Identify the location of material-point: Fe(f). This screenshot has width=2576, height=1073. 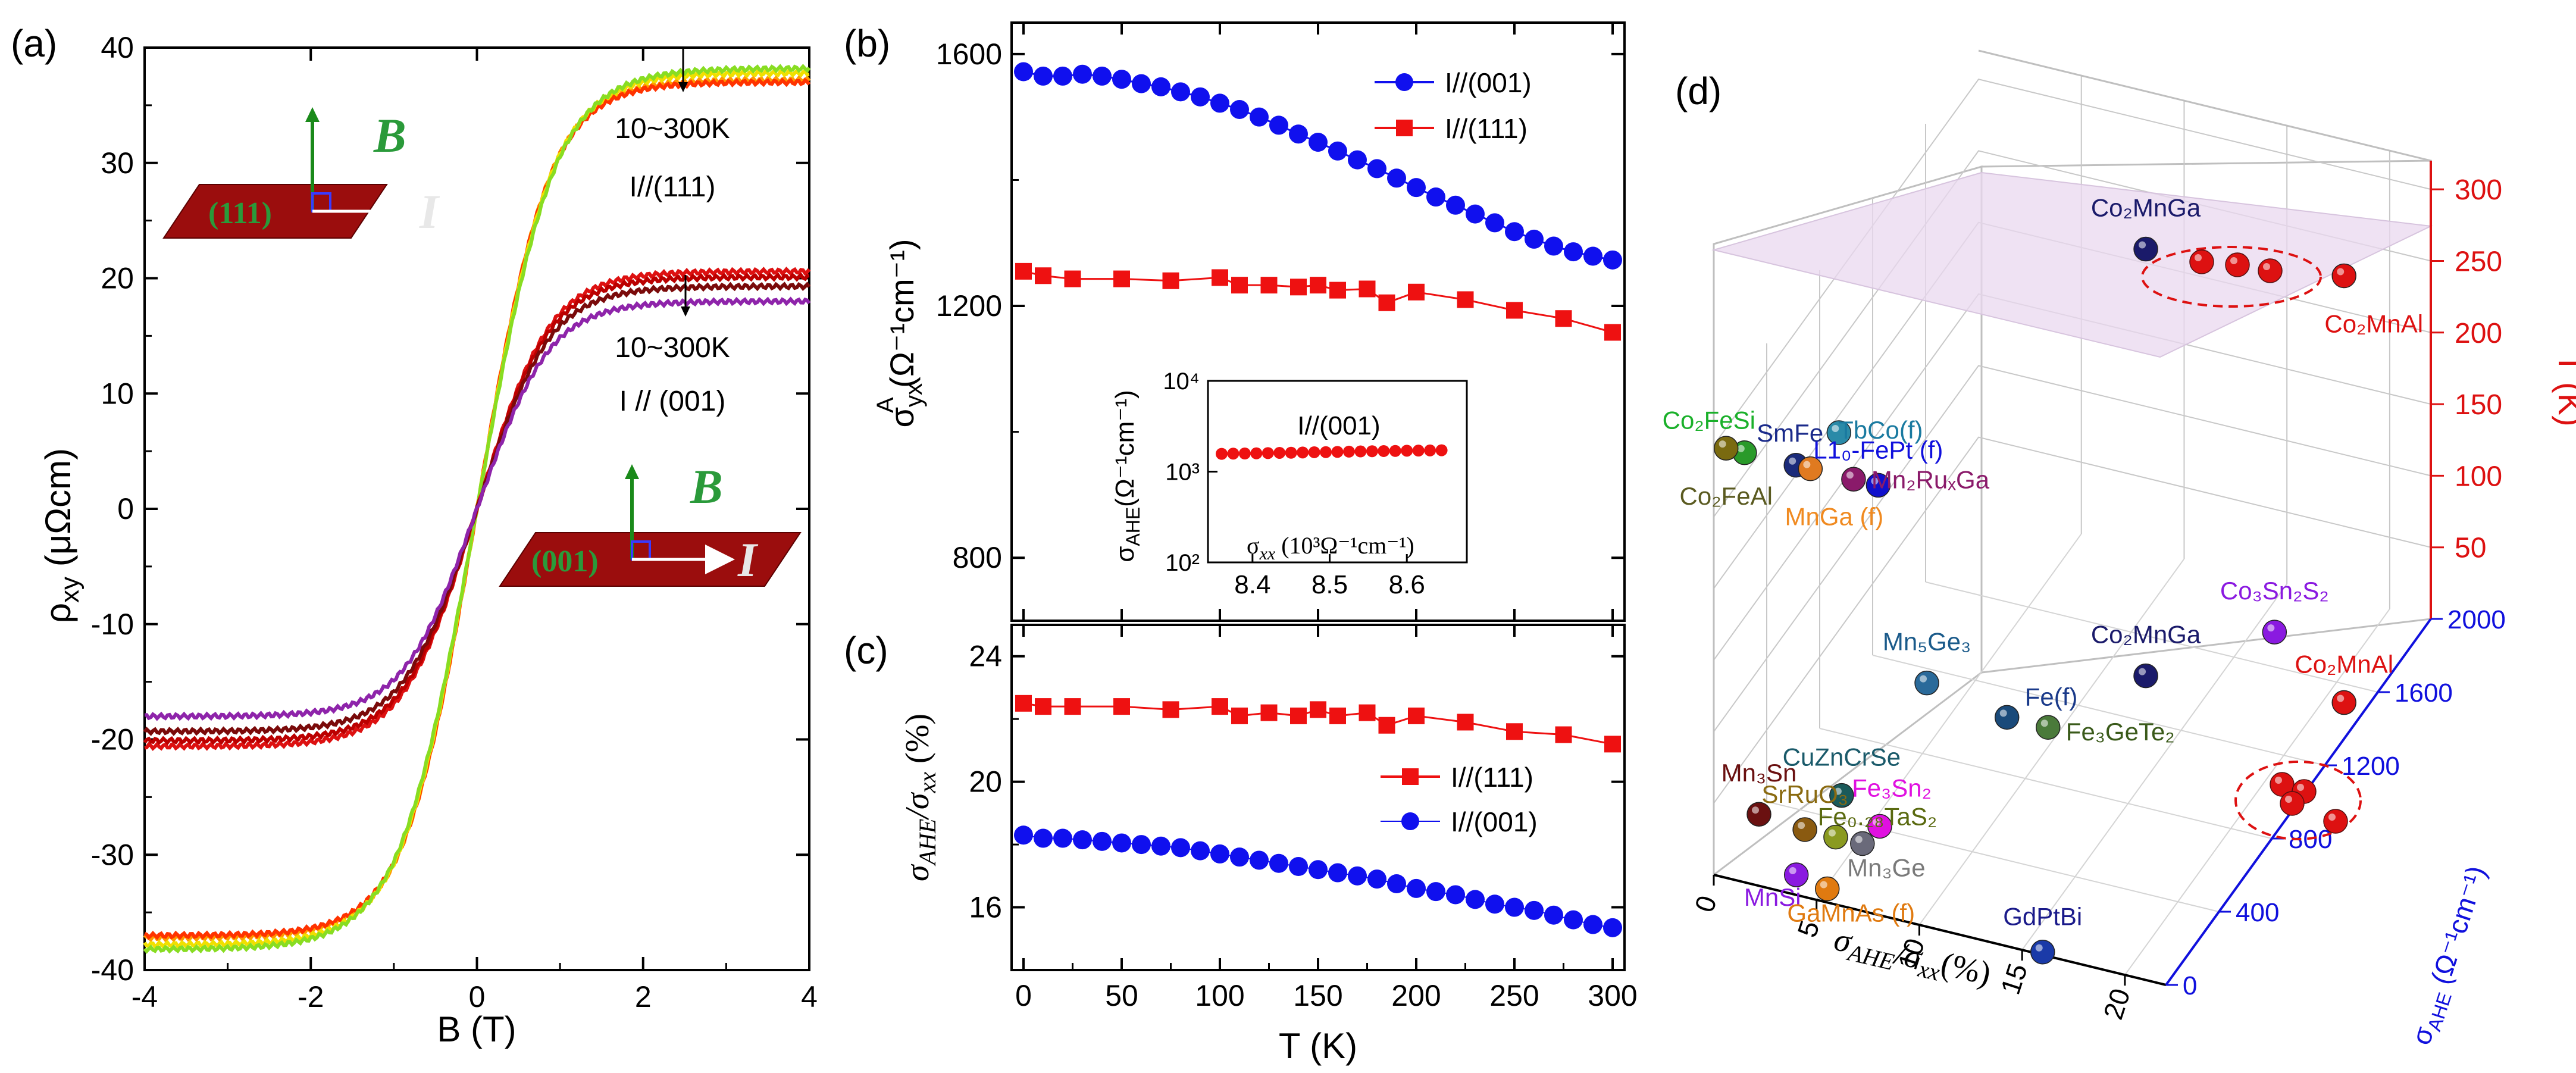
(2035, 706).